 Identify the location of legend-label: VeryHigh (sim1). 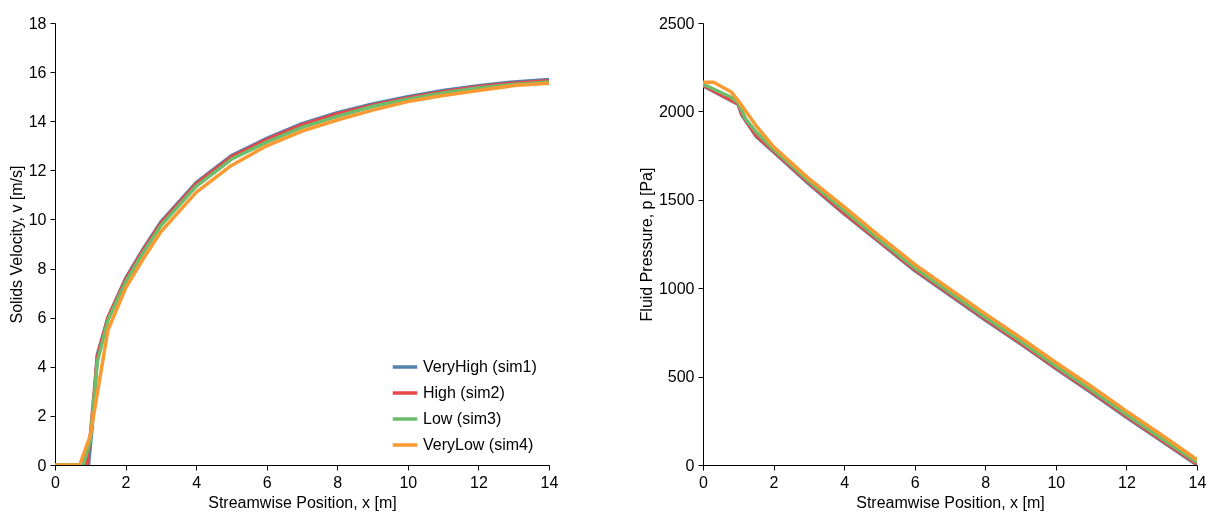
(480, 366).